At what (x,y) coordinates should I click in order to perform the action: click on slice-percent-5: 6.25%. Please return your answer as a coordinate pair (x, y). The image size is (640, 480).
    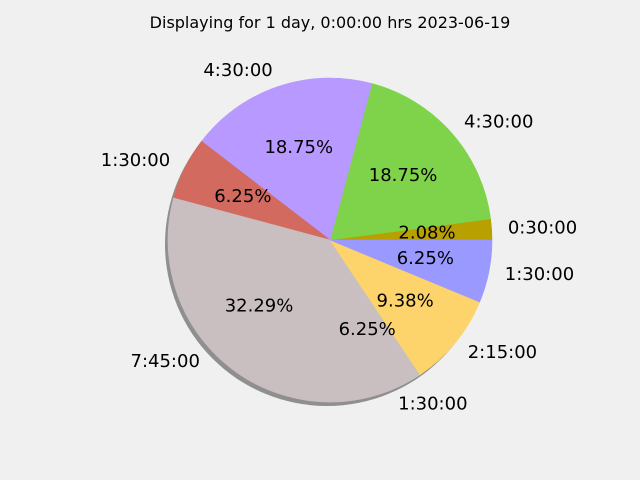
    Looking at the image, I should click on (367, 329).